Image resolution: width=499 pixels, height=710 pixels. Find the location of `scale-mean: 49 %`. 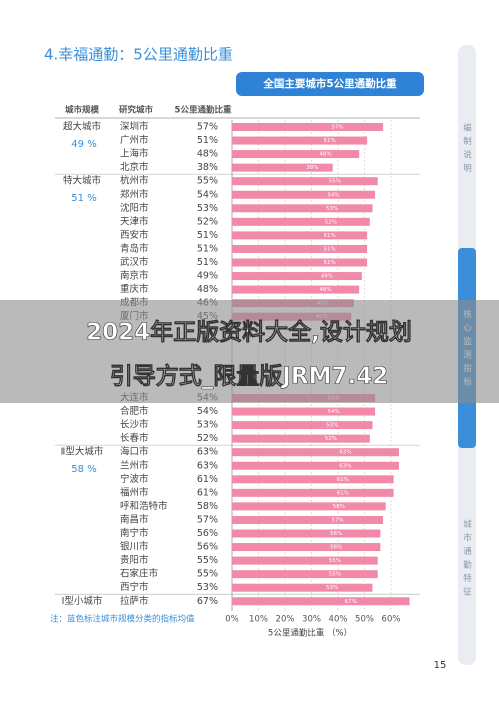

scale-mean: 49 % is located at coordinates (83, 144).